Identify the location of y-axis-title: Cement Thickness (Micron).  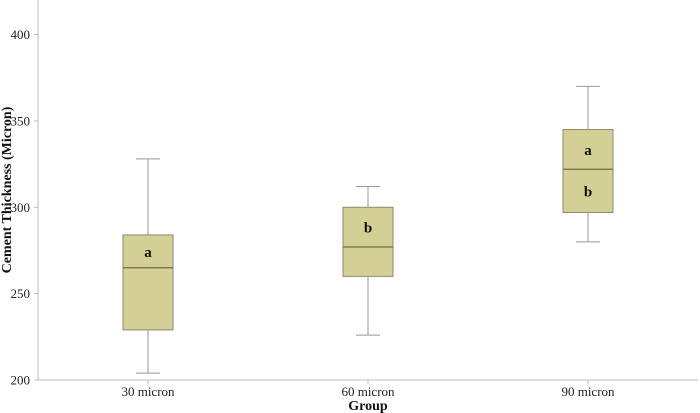
(7, 189).